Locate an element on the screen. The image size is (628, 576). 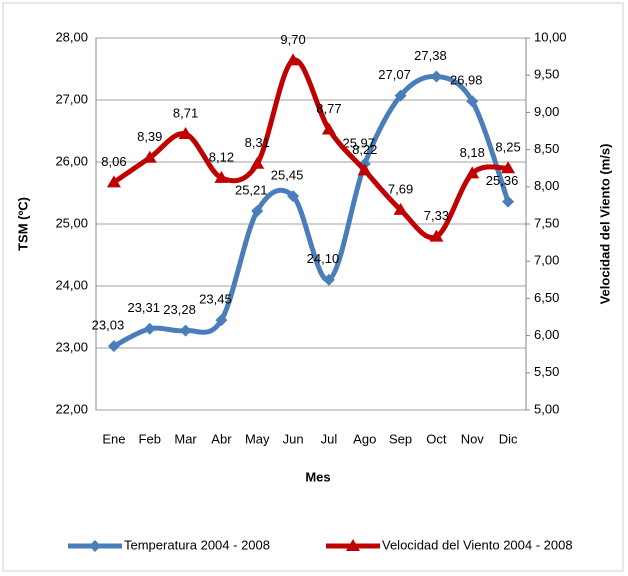
data-label: 25,45 is located at coordinates (287, 175).